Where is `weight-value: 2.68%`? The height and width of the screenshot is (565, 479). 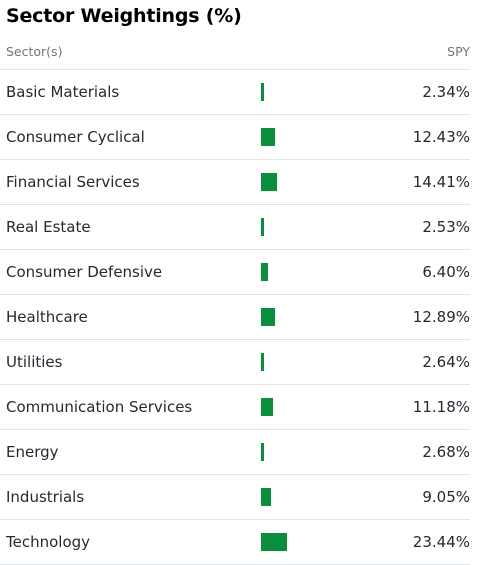 weight-value: 2.68% is located at coordinates (446, 452).